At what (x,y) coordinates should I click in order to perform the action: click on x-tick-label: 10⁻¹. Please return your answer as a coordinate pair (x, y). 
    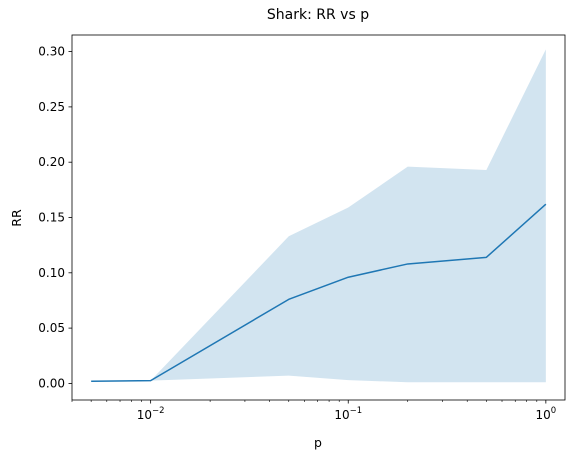
    Looking at the image, I should click on (348, 414).